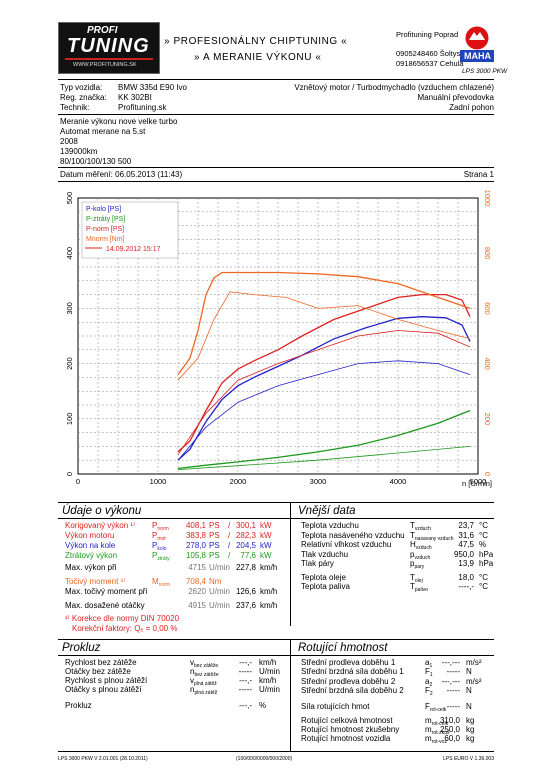 The image size is (543, 768). Describe the element at coordinates (81, 648) in the screenshot. I see `prokluz-title: Prokluz` at that location.